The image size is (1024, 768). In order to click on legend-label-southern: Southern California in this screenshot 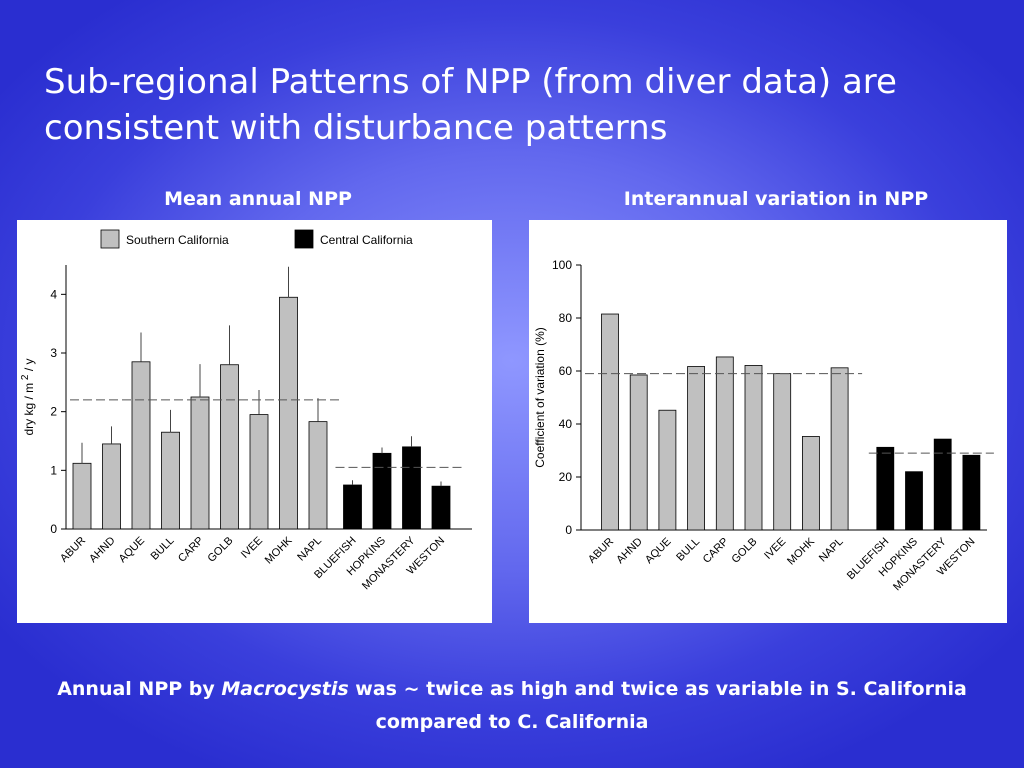, I will do `click(177, 240)`.